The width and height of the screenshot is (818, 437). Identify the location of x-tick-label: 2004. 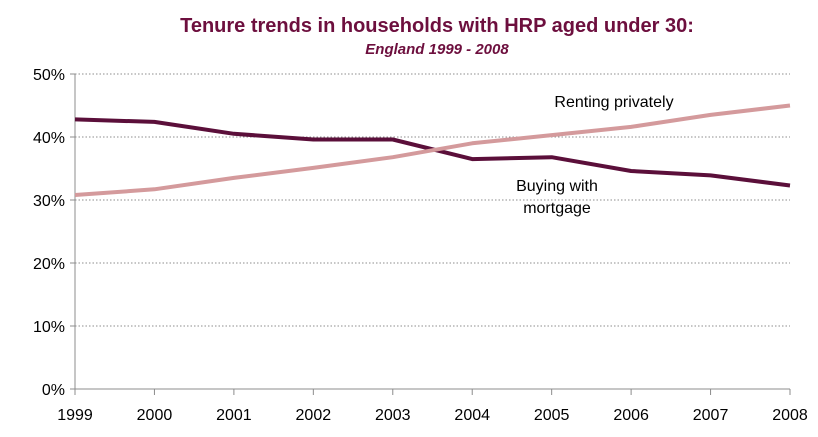
(472, 415).